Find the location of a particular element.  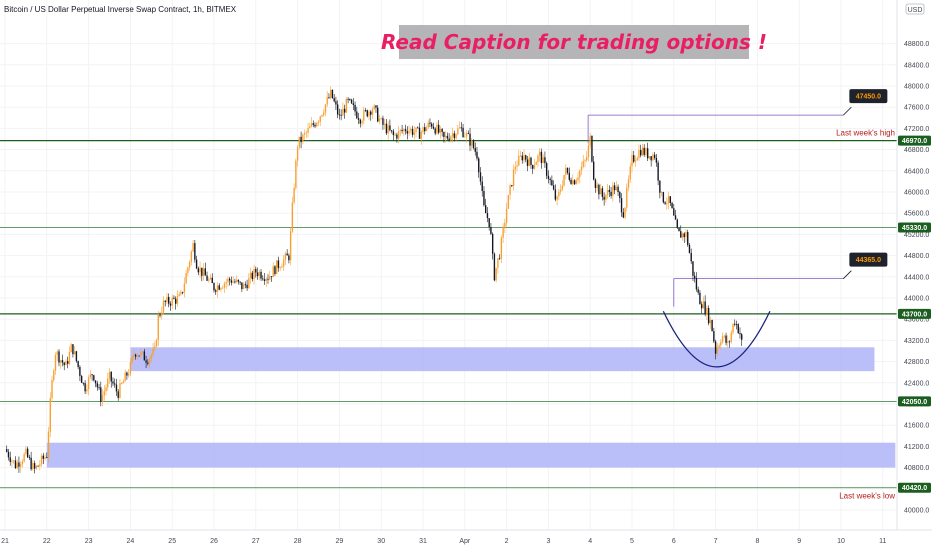

time-tick-28: 28 is located at coordinates (298, 541).